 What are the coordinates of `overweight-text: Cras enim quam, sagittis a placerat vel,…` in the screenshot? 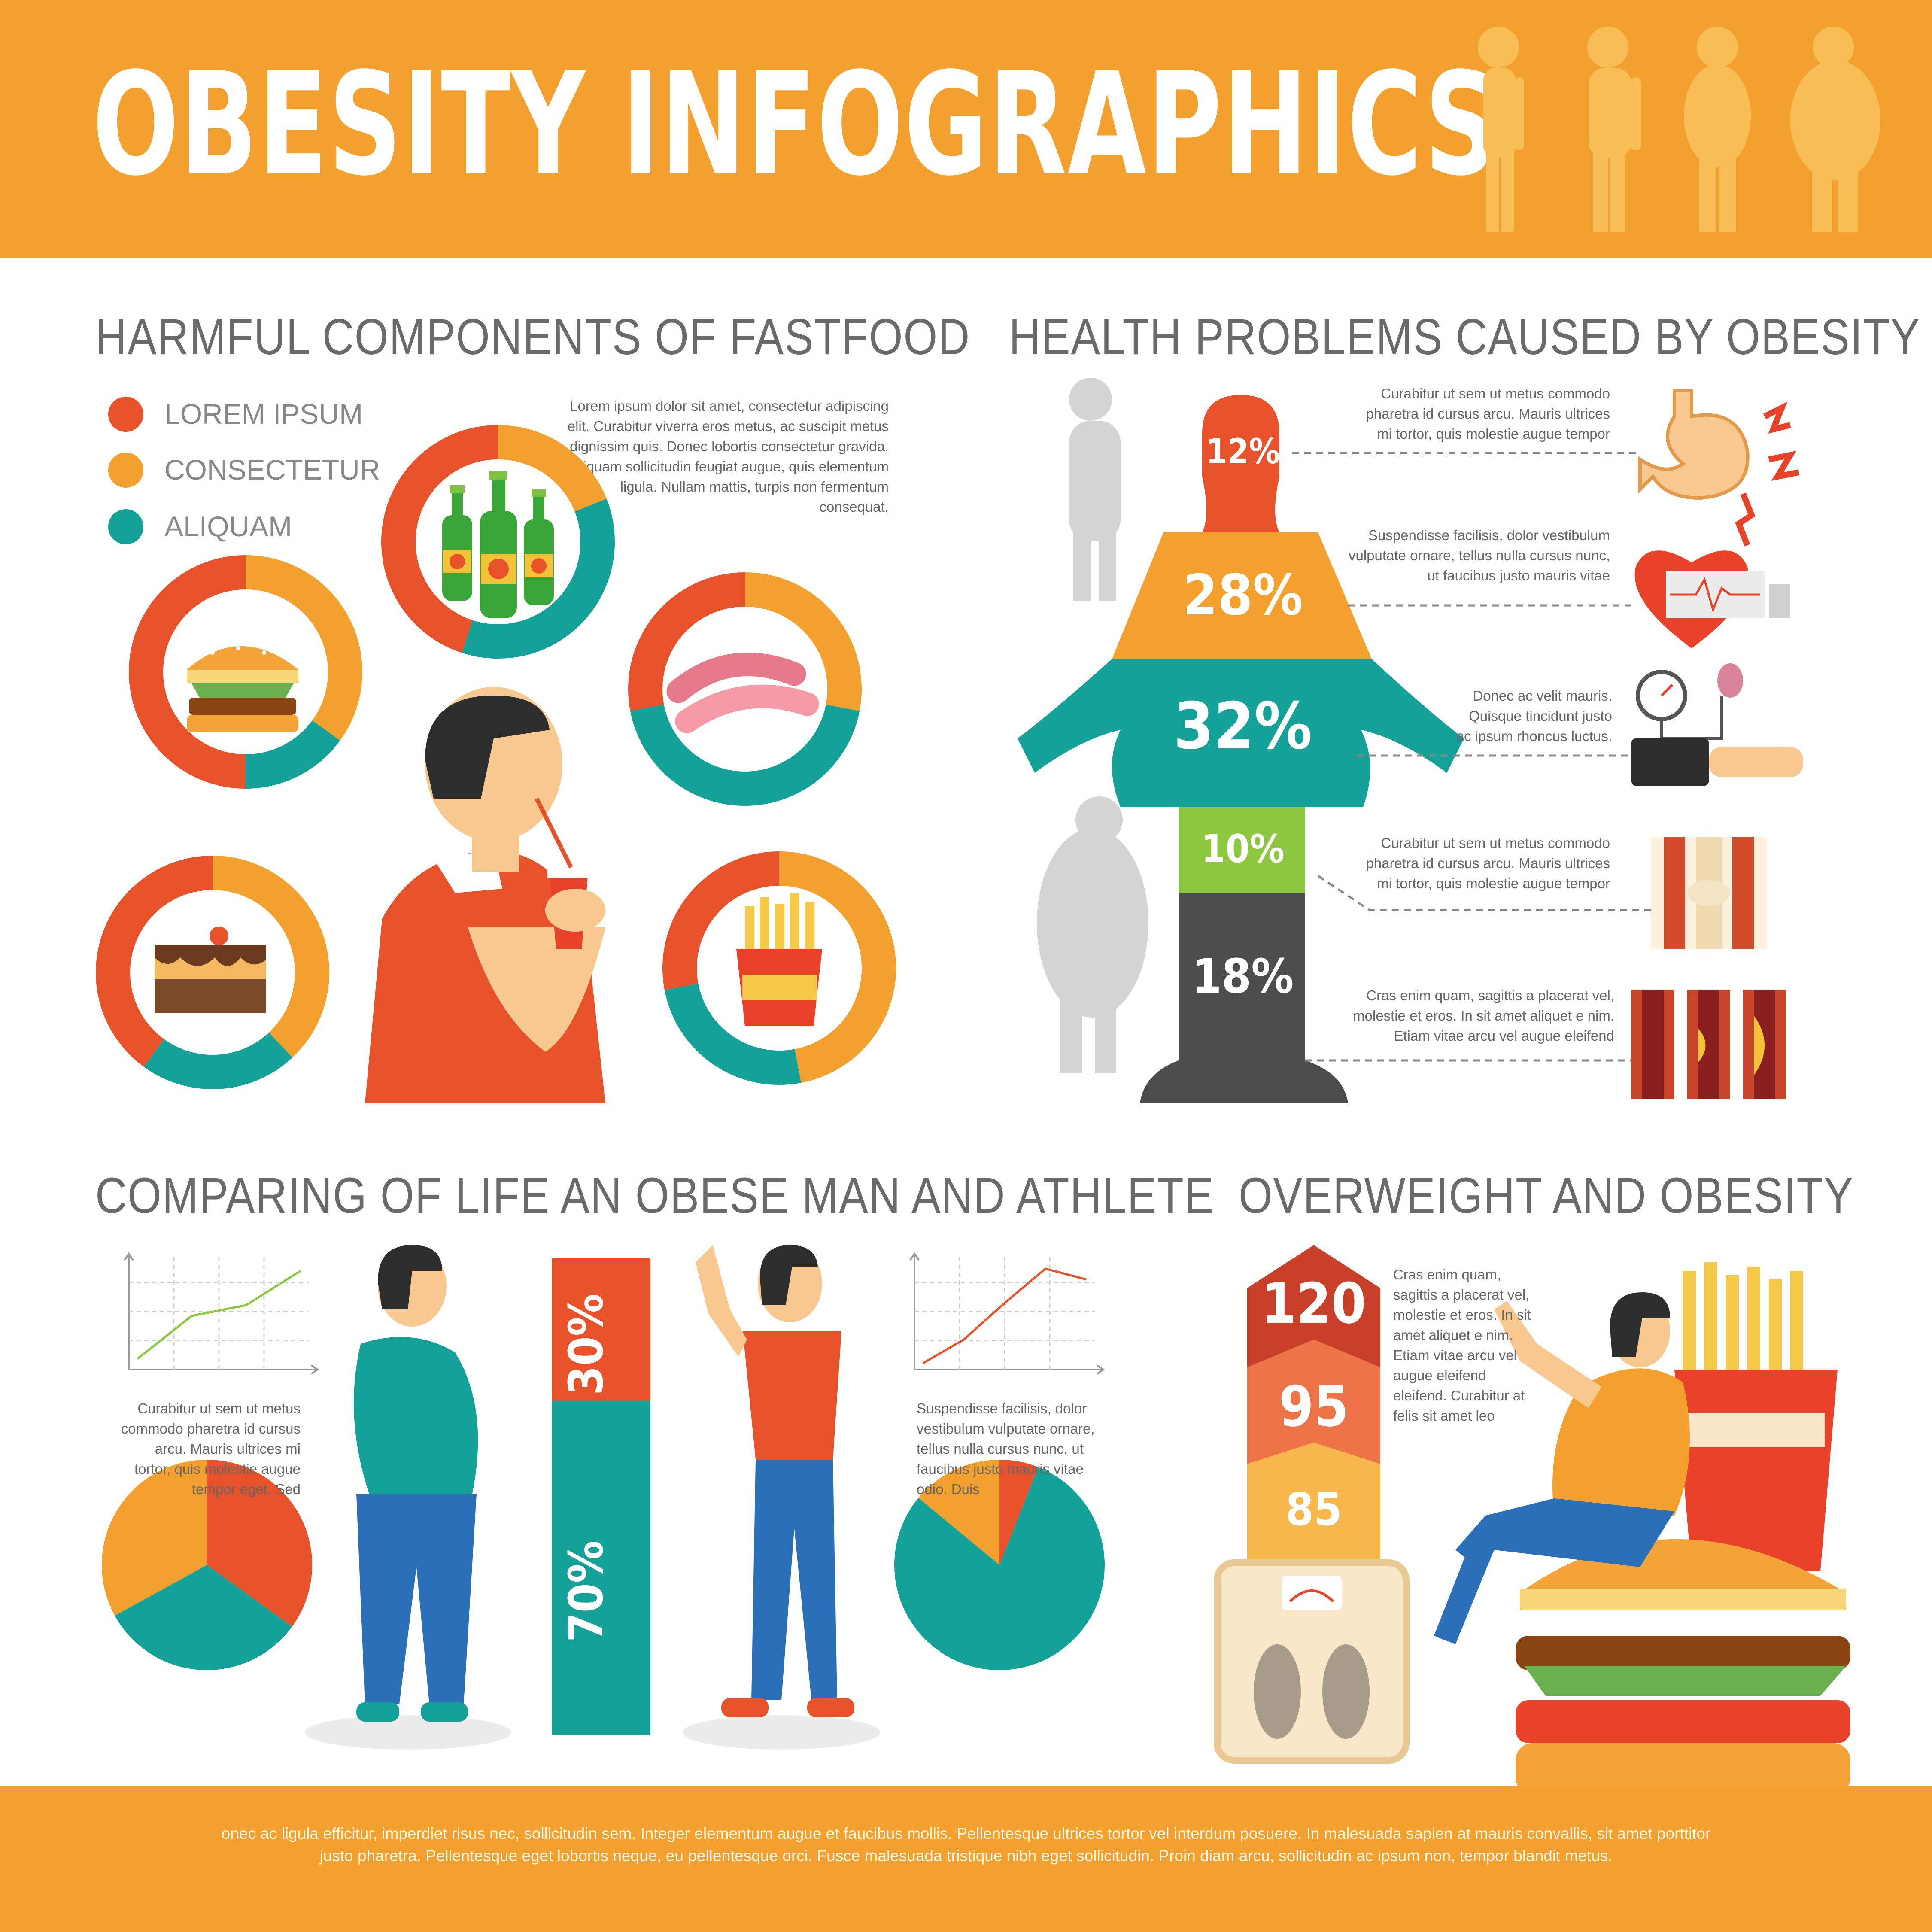 It's located at (1462, 1345).